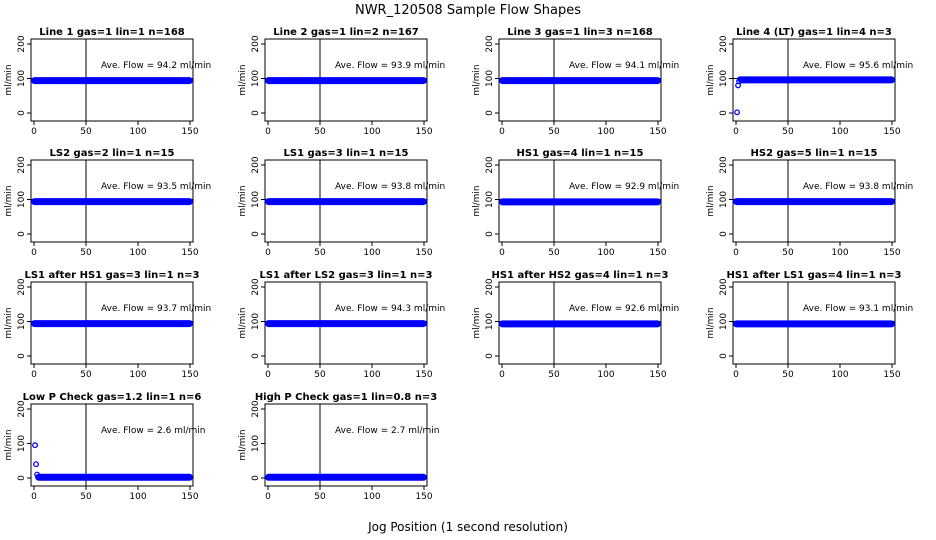 The width and height of the screenshot is (936, 540). What do you see at coordinates (624, 66) in the screenshot?
I see `average-flow-annotation: Ave. Flow = 94.1 ml/min` at bounding box center [624, 66].